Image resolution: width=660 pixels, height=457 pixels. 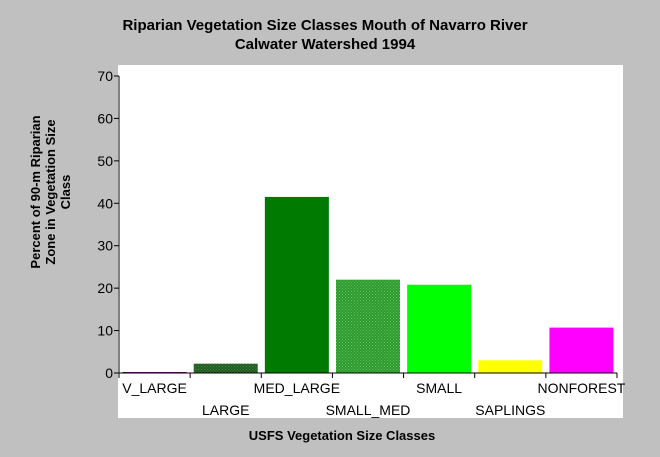 What do you see at coordinates (325, 44) in the screenshot?
I see `chart-title-line2: Calwater Watershed 1994` at bounding box center [325, 44].